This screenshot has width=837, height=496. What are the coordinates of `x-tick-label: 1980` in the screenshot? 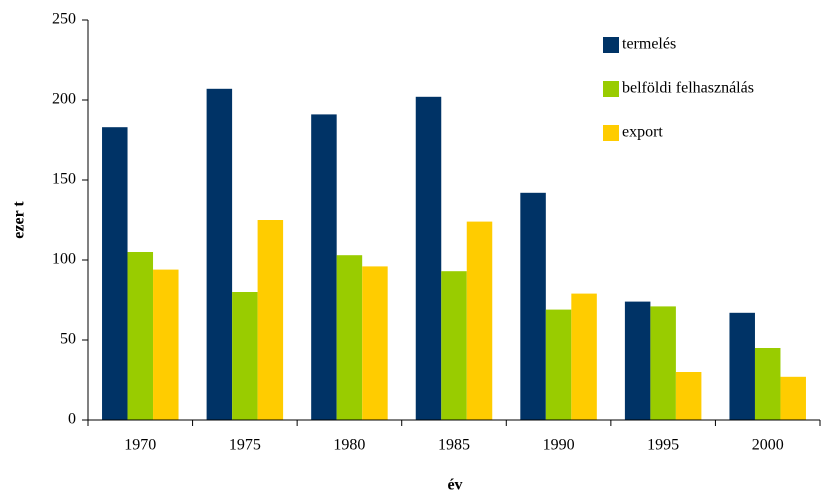 It's located at (349, 445).